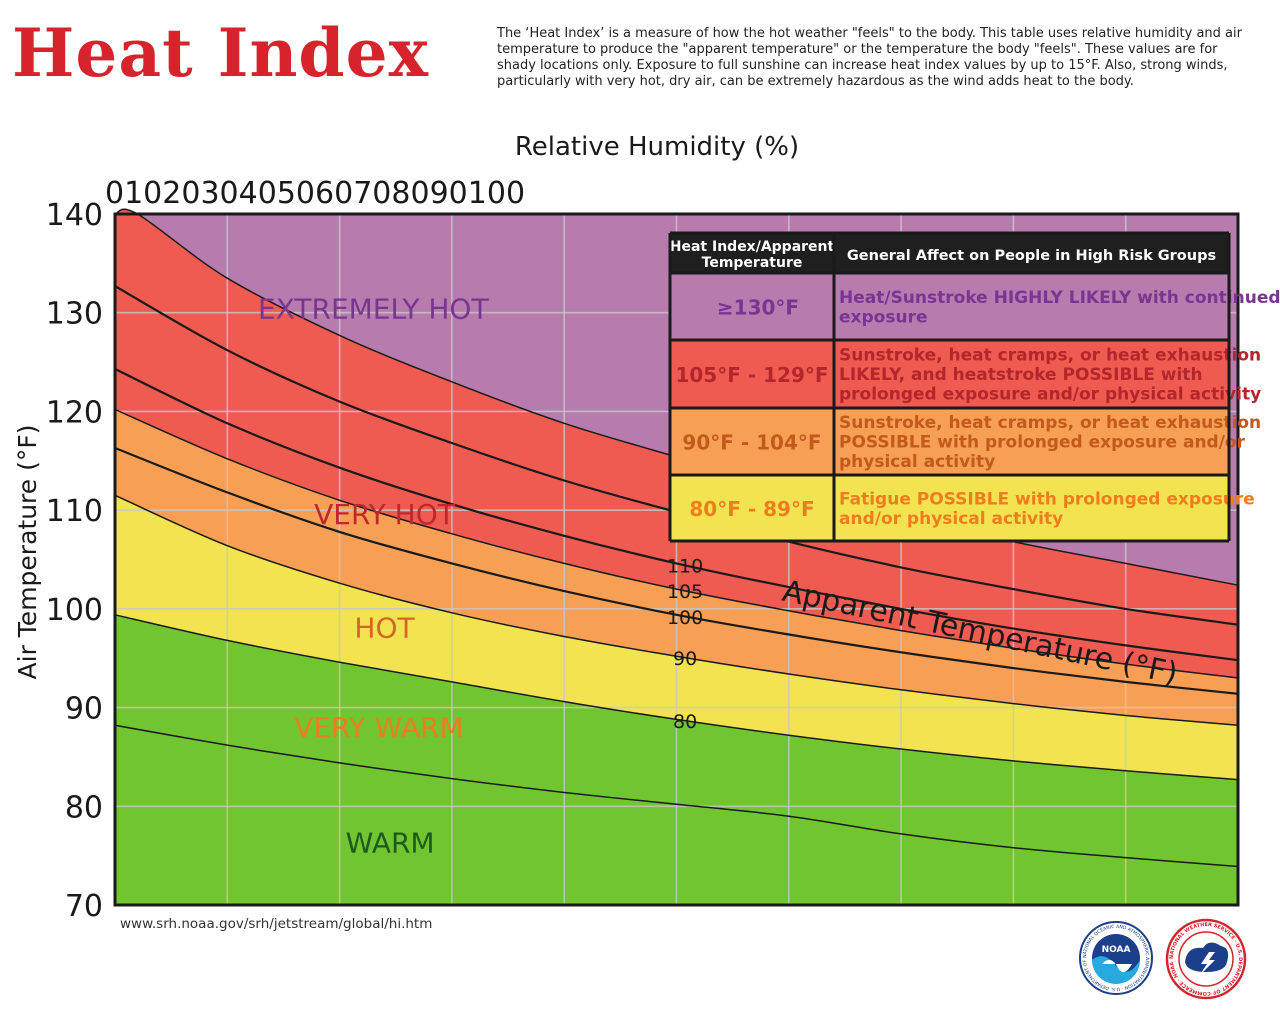 The image size is (1280, 1024). I want to click on x-tick-label: 70, so click(372, 193).